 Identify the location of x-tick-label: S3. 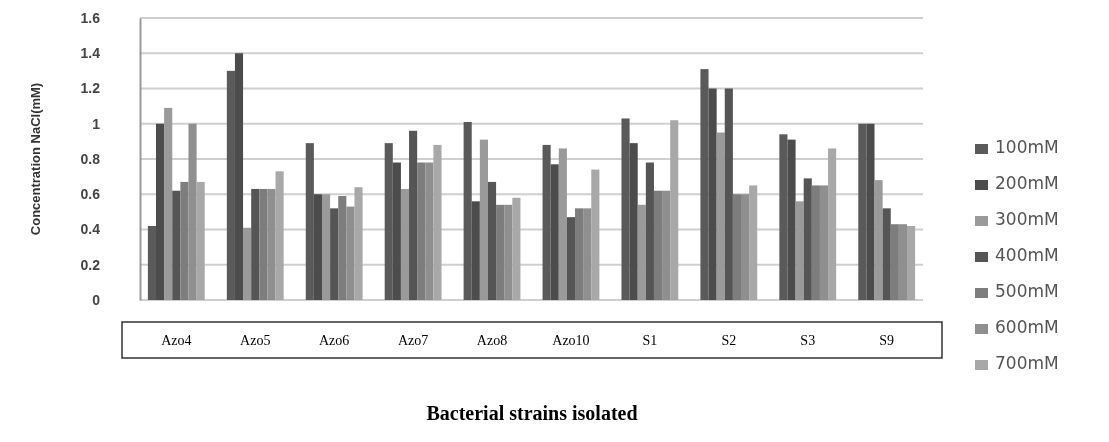
(808, 340).